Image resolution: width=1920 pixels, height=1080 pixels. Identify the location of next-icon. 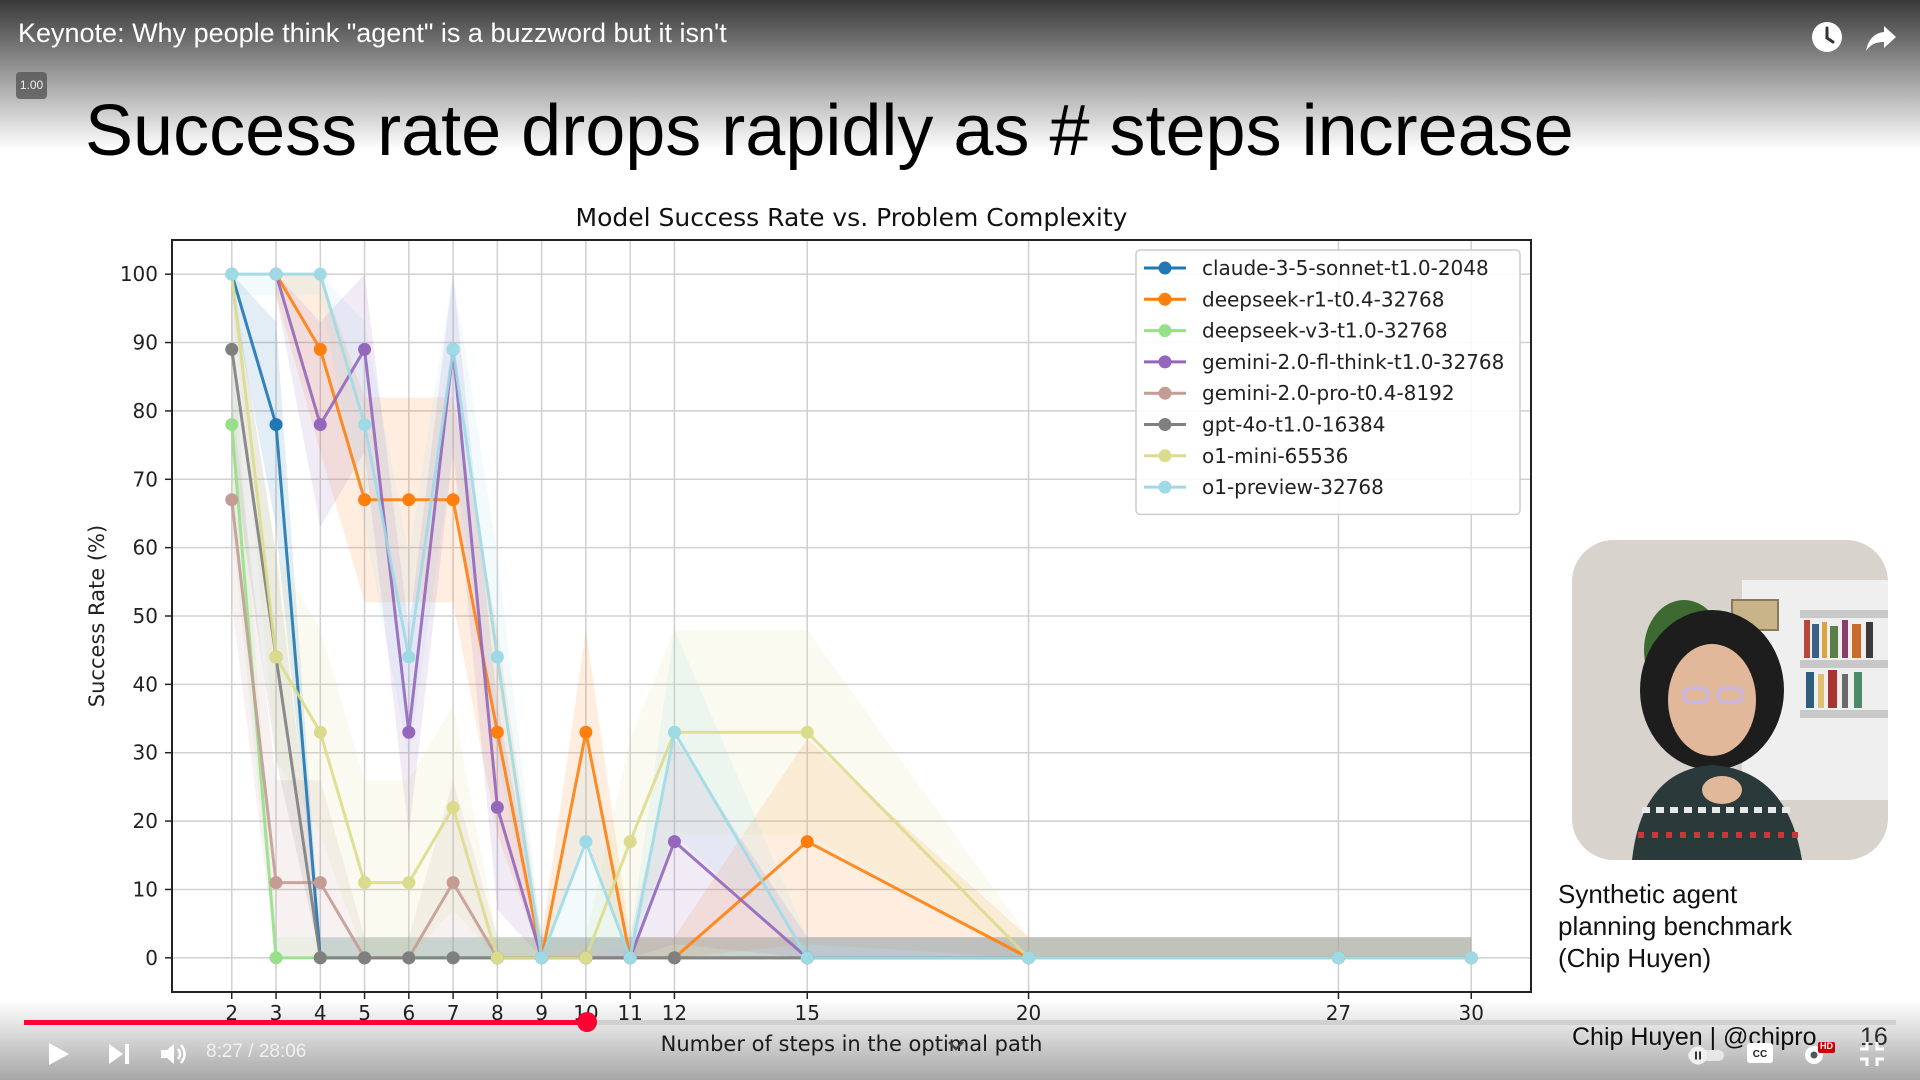
(119, 1054).